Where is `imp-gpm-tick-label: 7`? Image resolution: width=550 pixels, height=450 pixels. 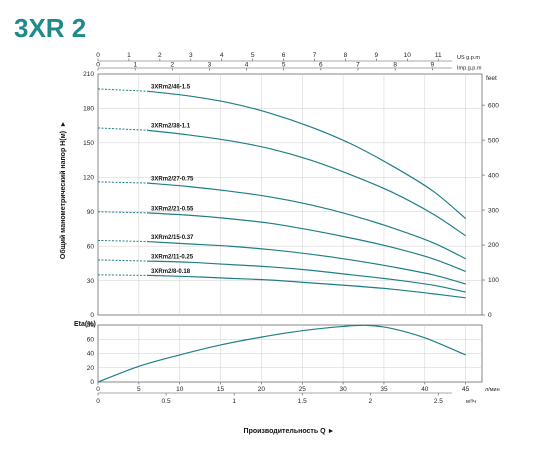 imp-gpm-tick-label: 7 is located at coordinates (358, 65).